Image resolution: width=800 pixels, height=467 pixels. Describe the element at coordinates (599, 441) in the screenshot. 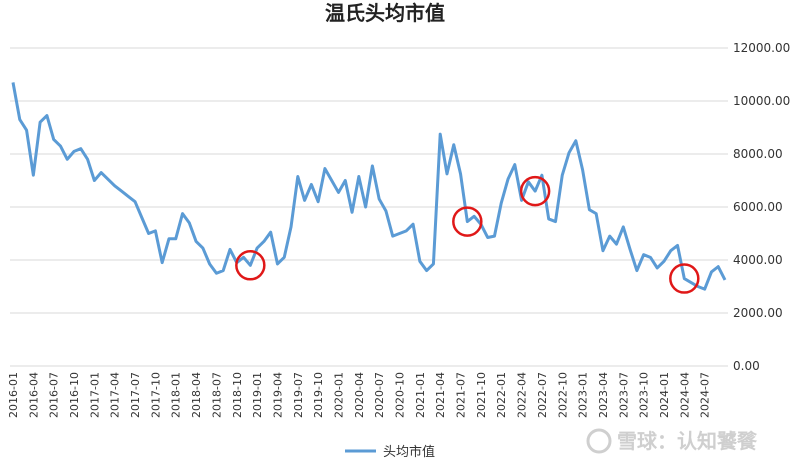

I see `watermark-logo-icon` at that location.